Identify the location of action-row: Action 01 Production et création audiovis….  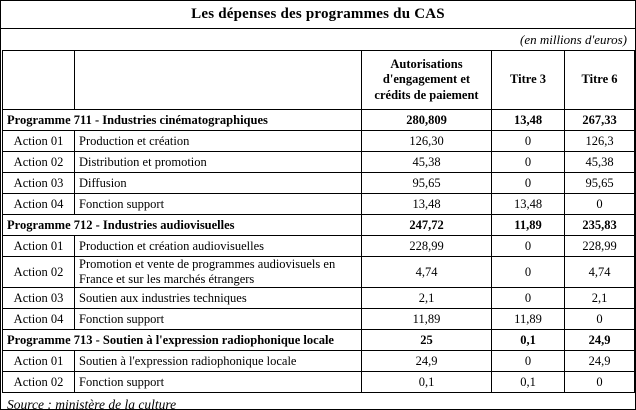
(318, 246).